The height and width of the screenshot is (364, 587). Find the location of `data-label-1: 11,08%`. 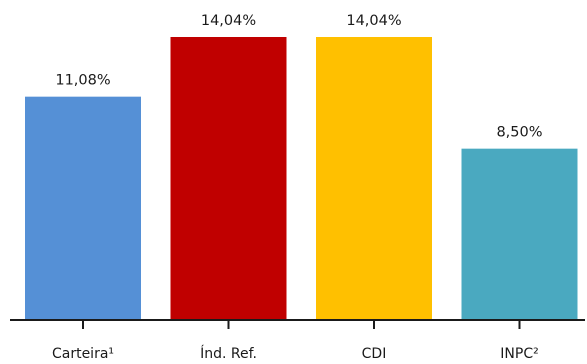

data-label-1: 11,08% is located at coordinates (82, 81).